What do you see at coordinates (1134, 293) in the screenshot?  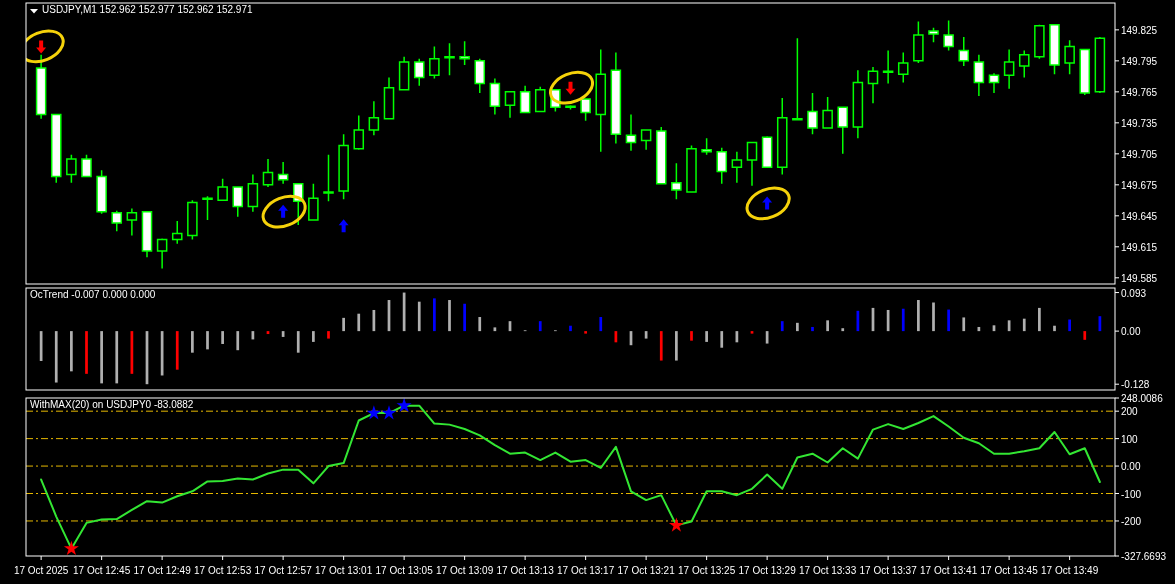 I see `y-tick-label: 0.093` at bounding box center [1134, 293].